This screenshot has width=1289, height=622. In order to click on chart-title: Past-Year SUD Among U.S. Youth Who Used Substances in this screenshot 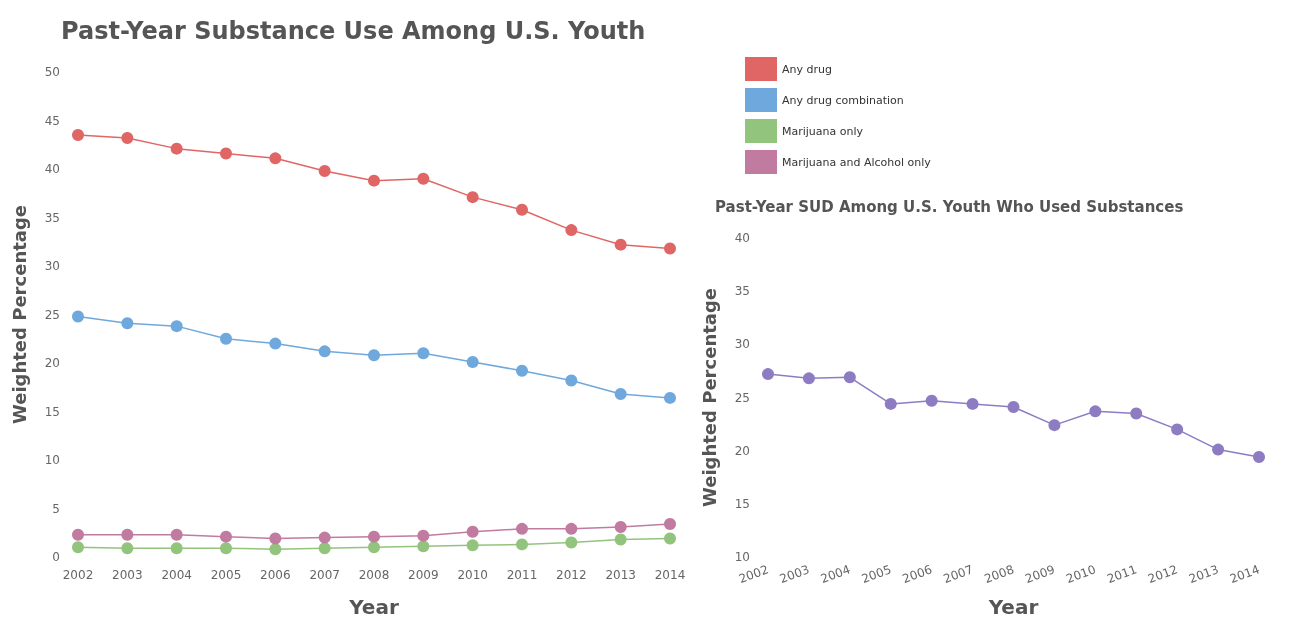, I will do `click(949, 206)`.